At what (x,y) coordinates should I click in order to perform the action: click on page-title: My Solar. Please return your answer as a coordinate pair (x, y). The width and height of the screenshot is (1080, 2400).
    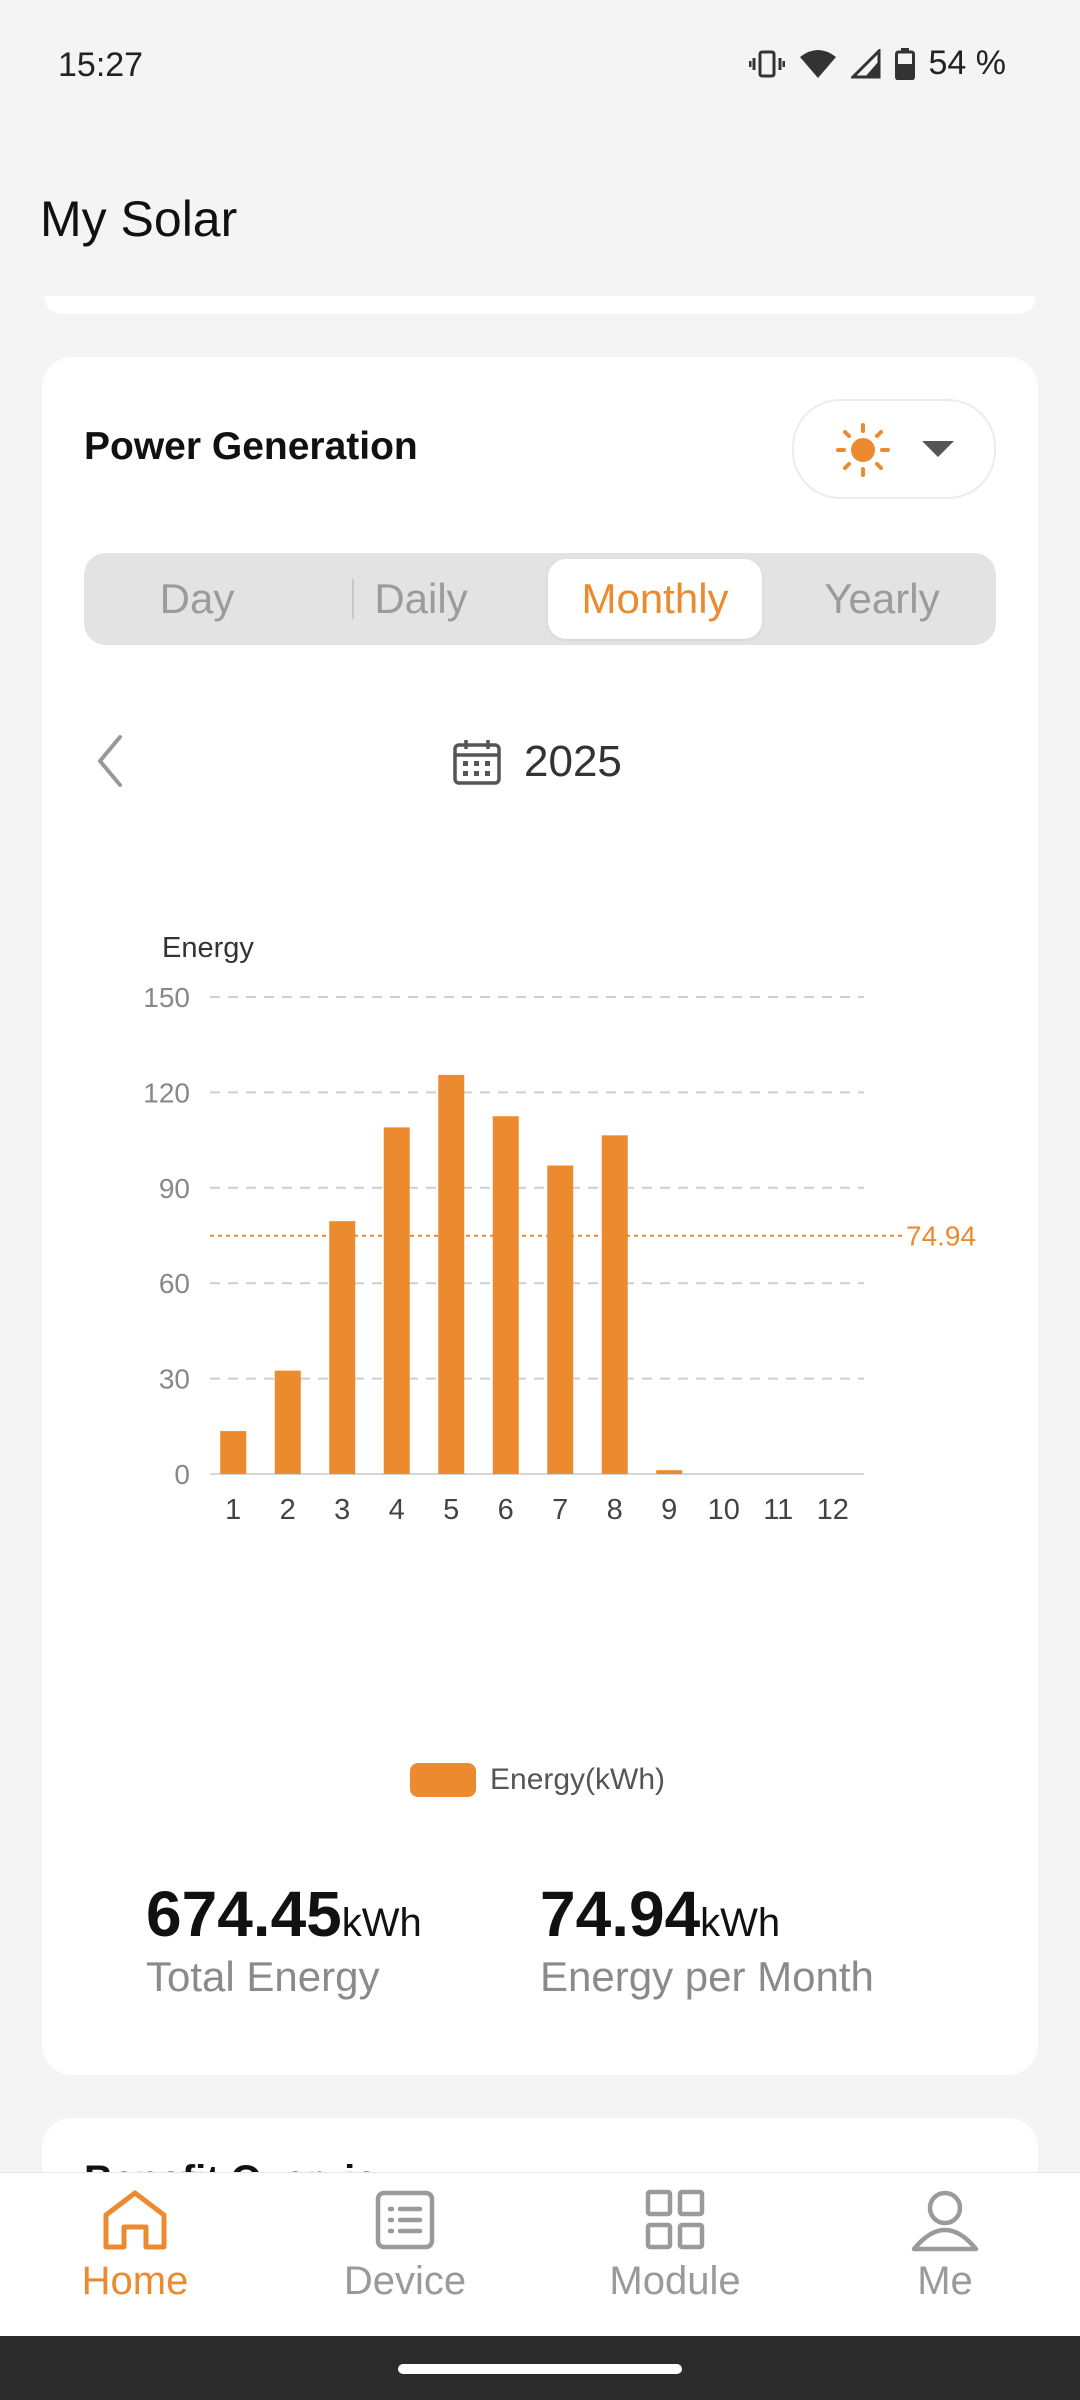
    Looking at the image, I should click on (139, 219).